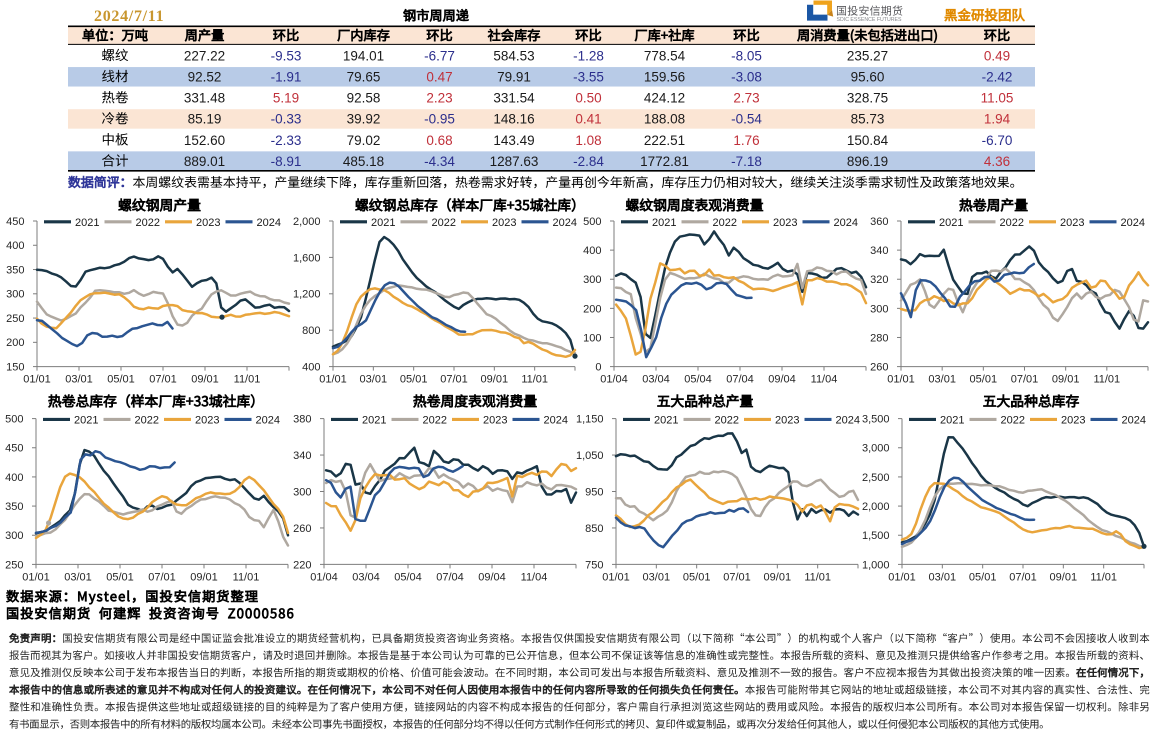 The image size is (1160, 745). I want to click on svg-text: 03/04, so click(656, 380).